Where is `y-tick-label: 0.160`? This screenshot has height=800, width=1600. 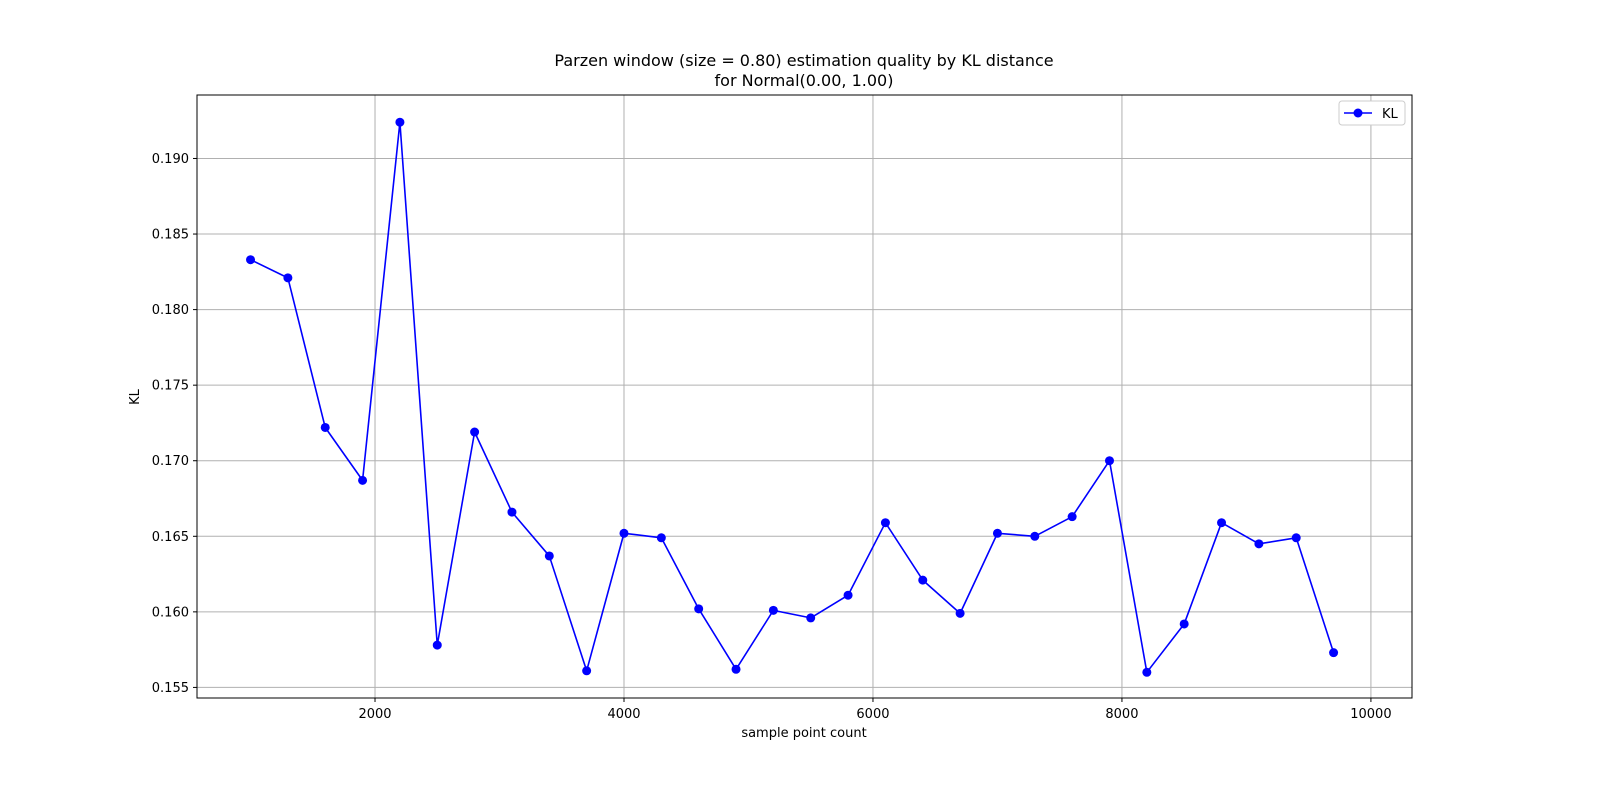 y-tick-label: 0.160 is located at coordinates (170, 612).